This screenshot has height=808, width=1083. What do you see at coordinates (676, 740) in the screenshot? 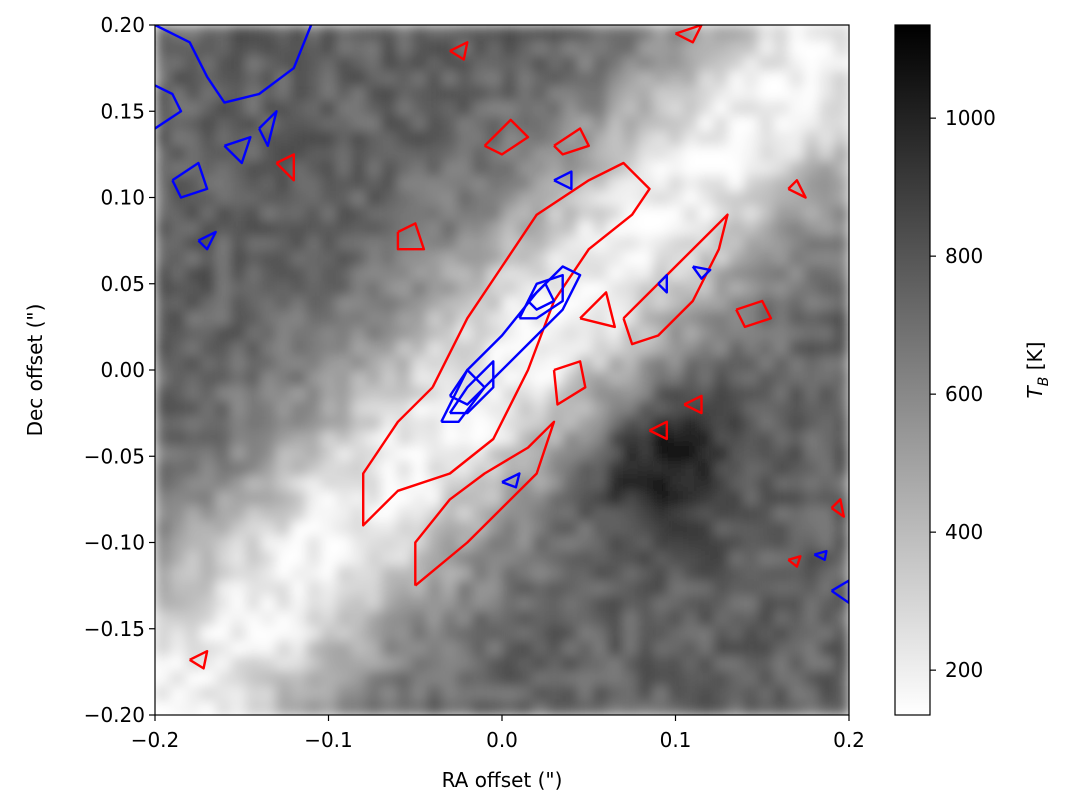
I see `x-tick-label: 0.1` at bounding box center [676, 740].